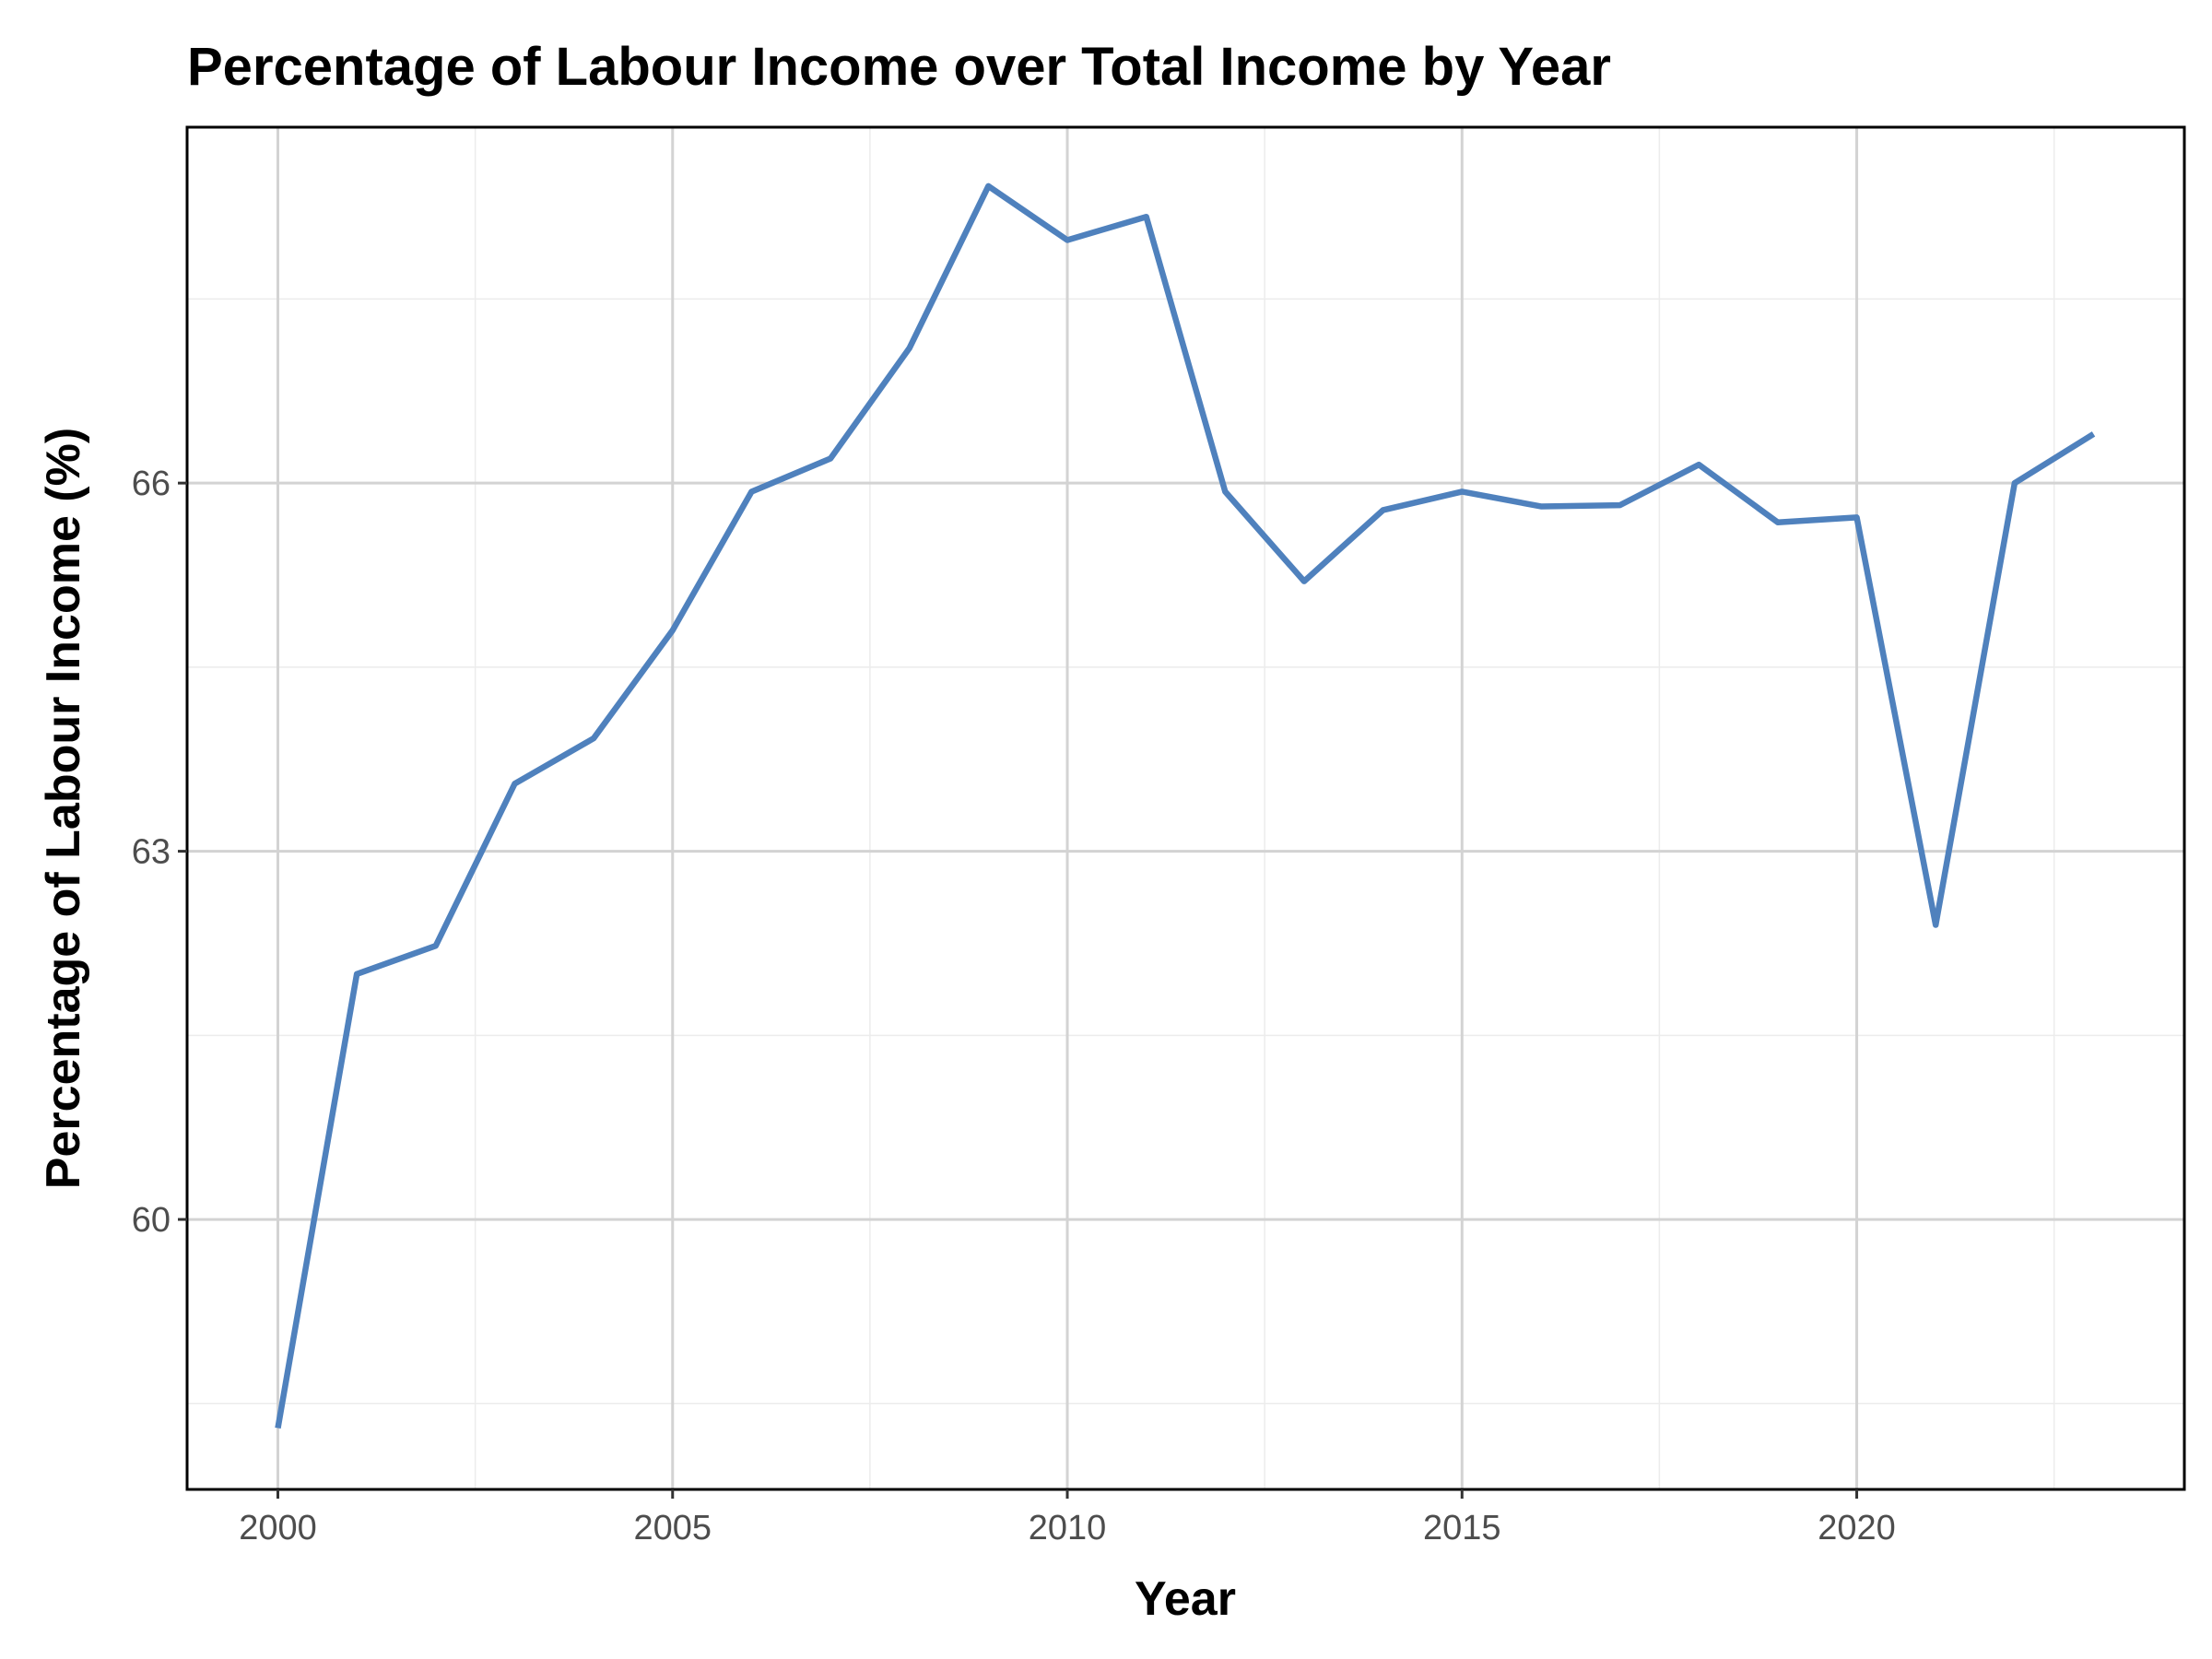 The height and width of the screenshot is (1659, 2212). Describe the element at coordinates (151, 1220) in the screenshot. I see `y-tick-label: 60` at that location.